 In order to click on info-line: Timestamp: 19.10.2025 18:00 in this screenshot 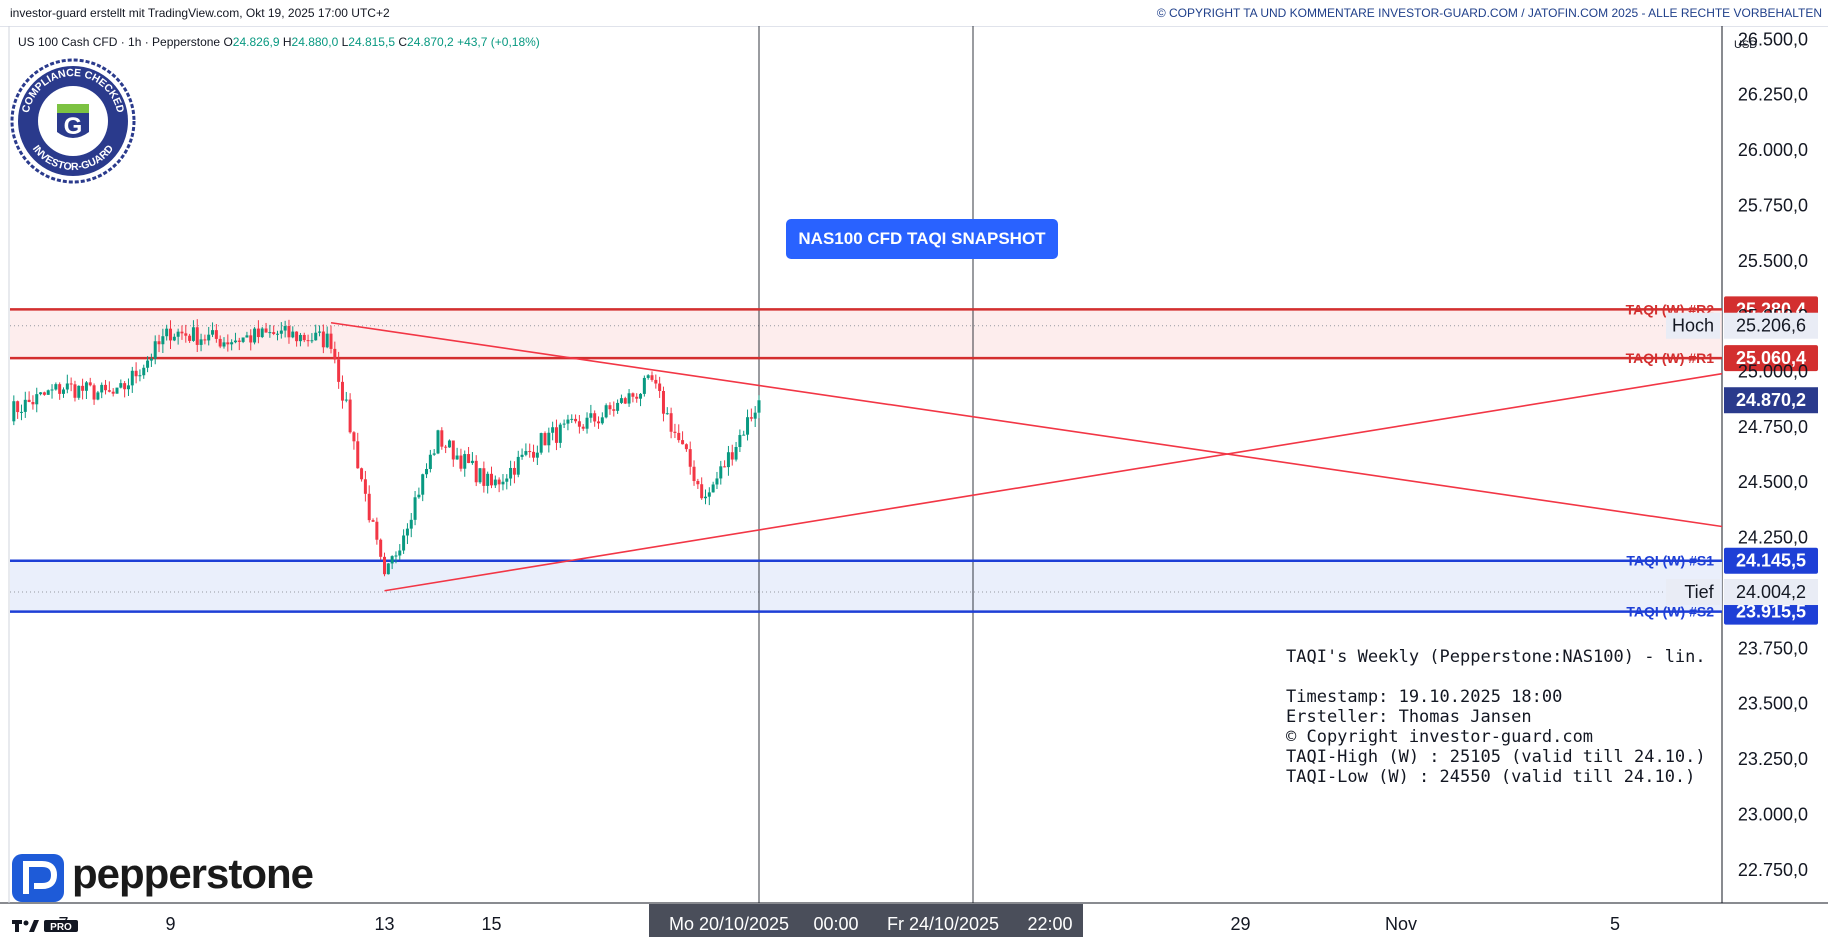, I will do `click(1424, 697)`.